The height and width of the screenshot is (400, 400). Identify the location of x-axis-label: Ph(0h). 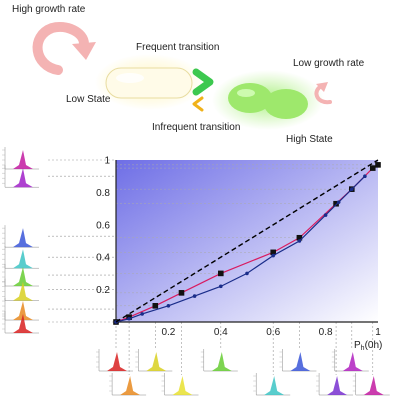
(368, 346).